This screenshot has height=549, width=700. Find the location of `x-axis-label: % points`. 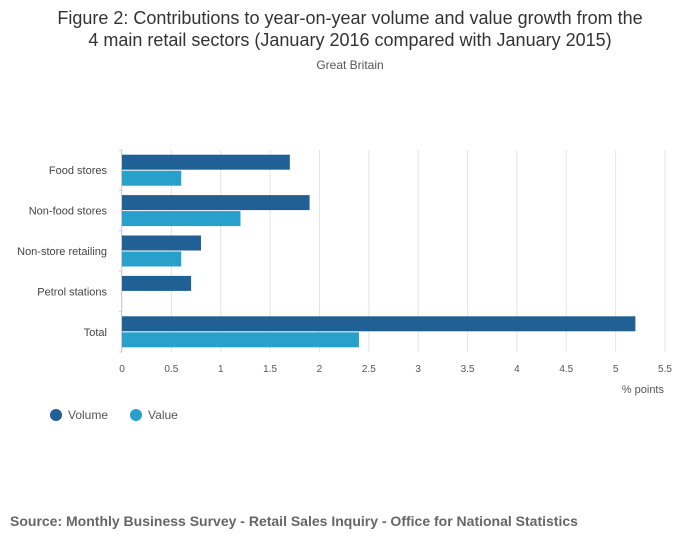

x-axis-label: % points is located at coordinates (643, 390).